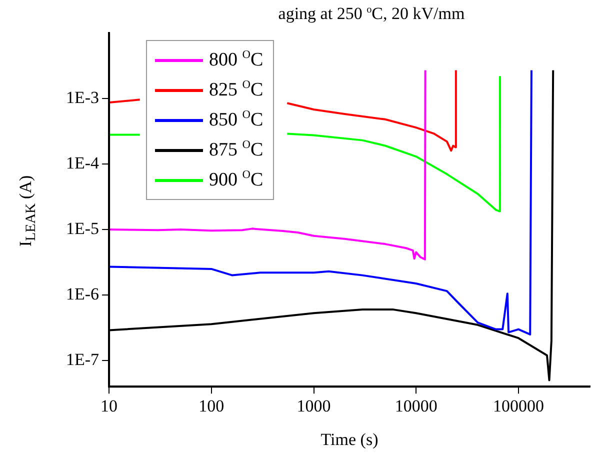 The image size is (593, 462). I want to click on x-tick-label: 10, so click(109, 406).